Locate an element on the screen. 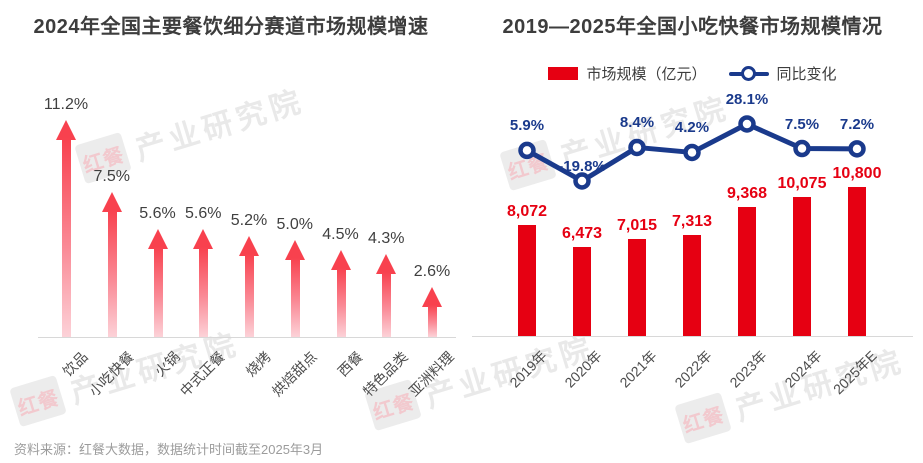 The height and width of the screenshot is (463, 923). growth-value-label: 4.5% is located at coordinates (340, 234).